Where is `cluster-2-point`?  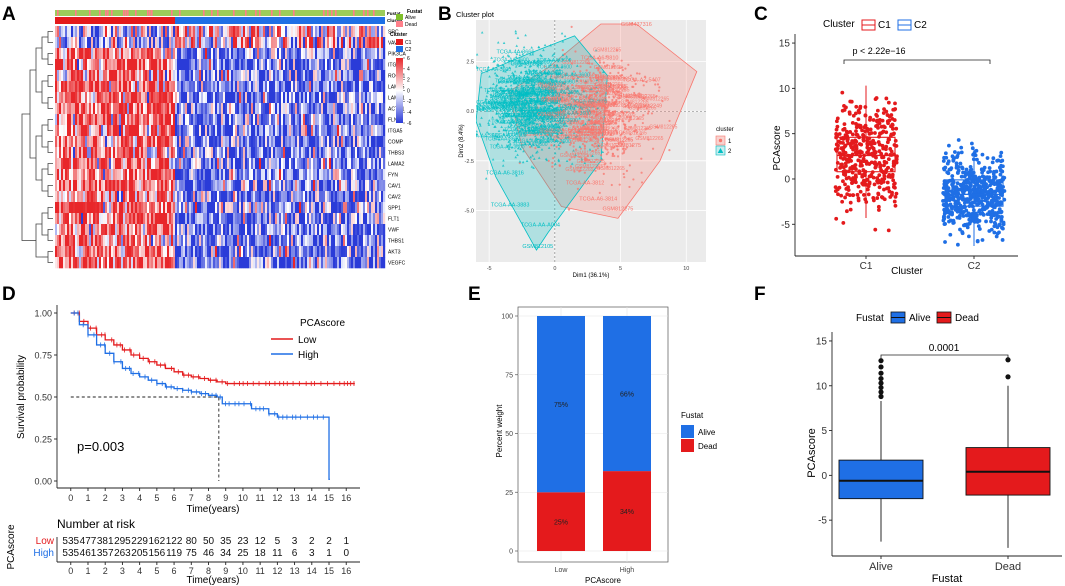 cluster-2-point is located at coordinates (464, 81).